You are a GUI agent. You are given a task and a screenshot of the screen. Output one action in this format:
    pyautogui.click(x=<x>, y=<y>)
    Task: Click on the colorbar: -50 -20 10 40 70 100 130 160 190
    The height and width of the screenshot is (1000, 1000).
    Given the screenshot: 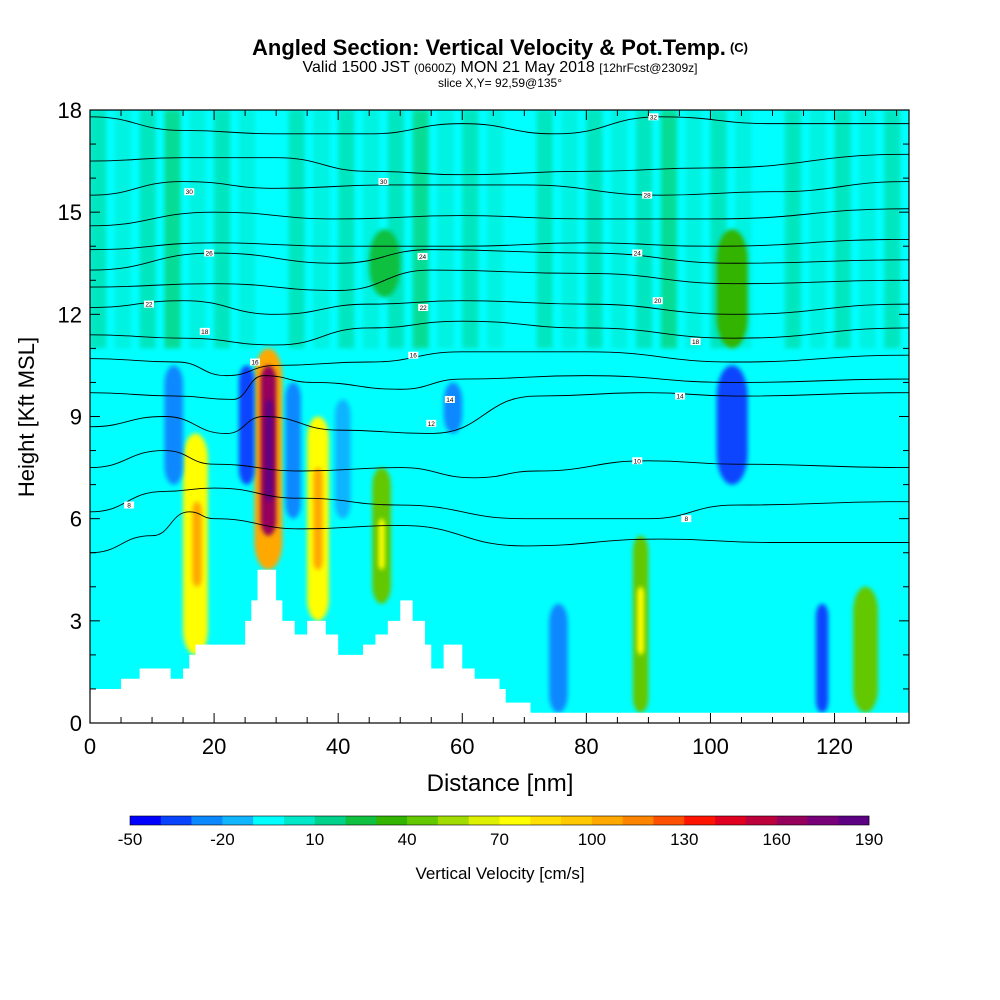 What is the action you would take?
    pyautogui.click(x=500, y=832)
    